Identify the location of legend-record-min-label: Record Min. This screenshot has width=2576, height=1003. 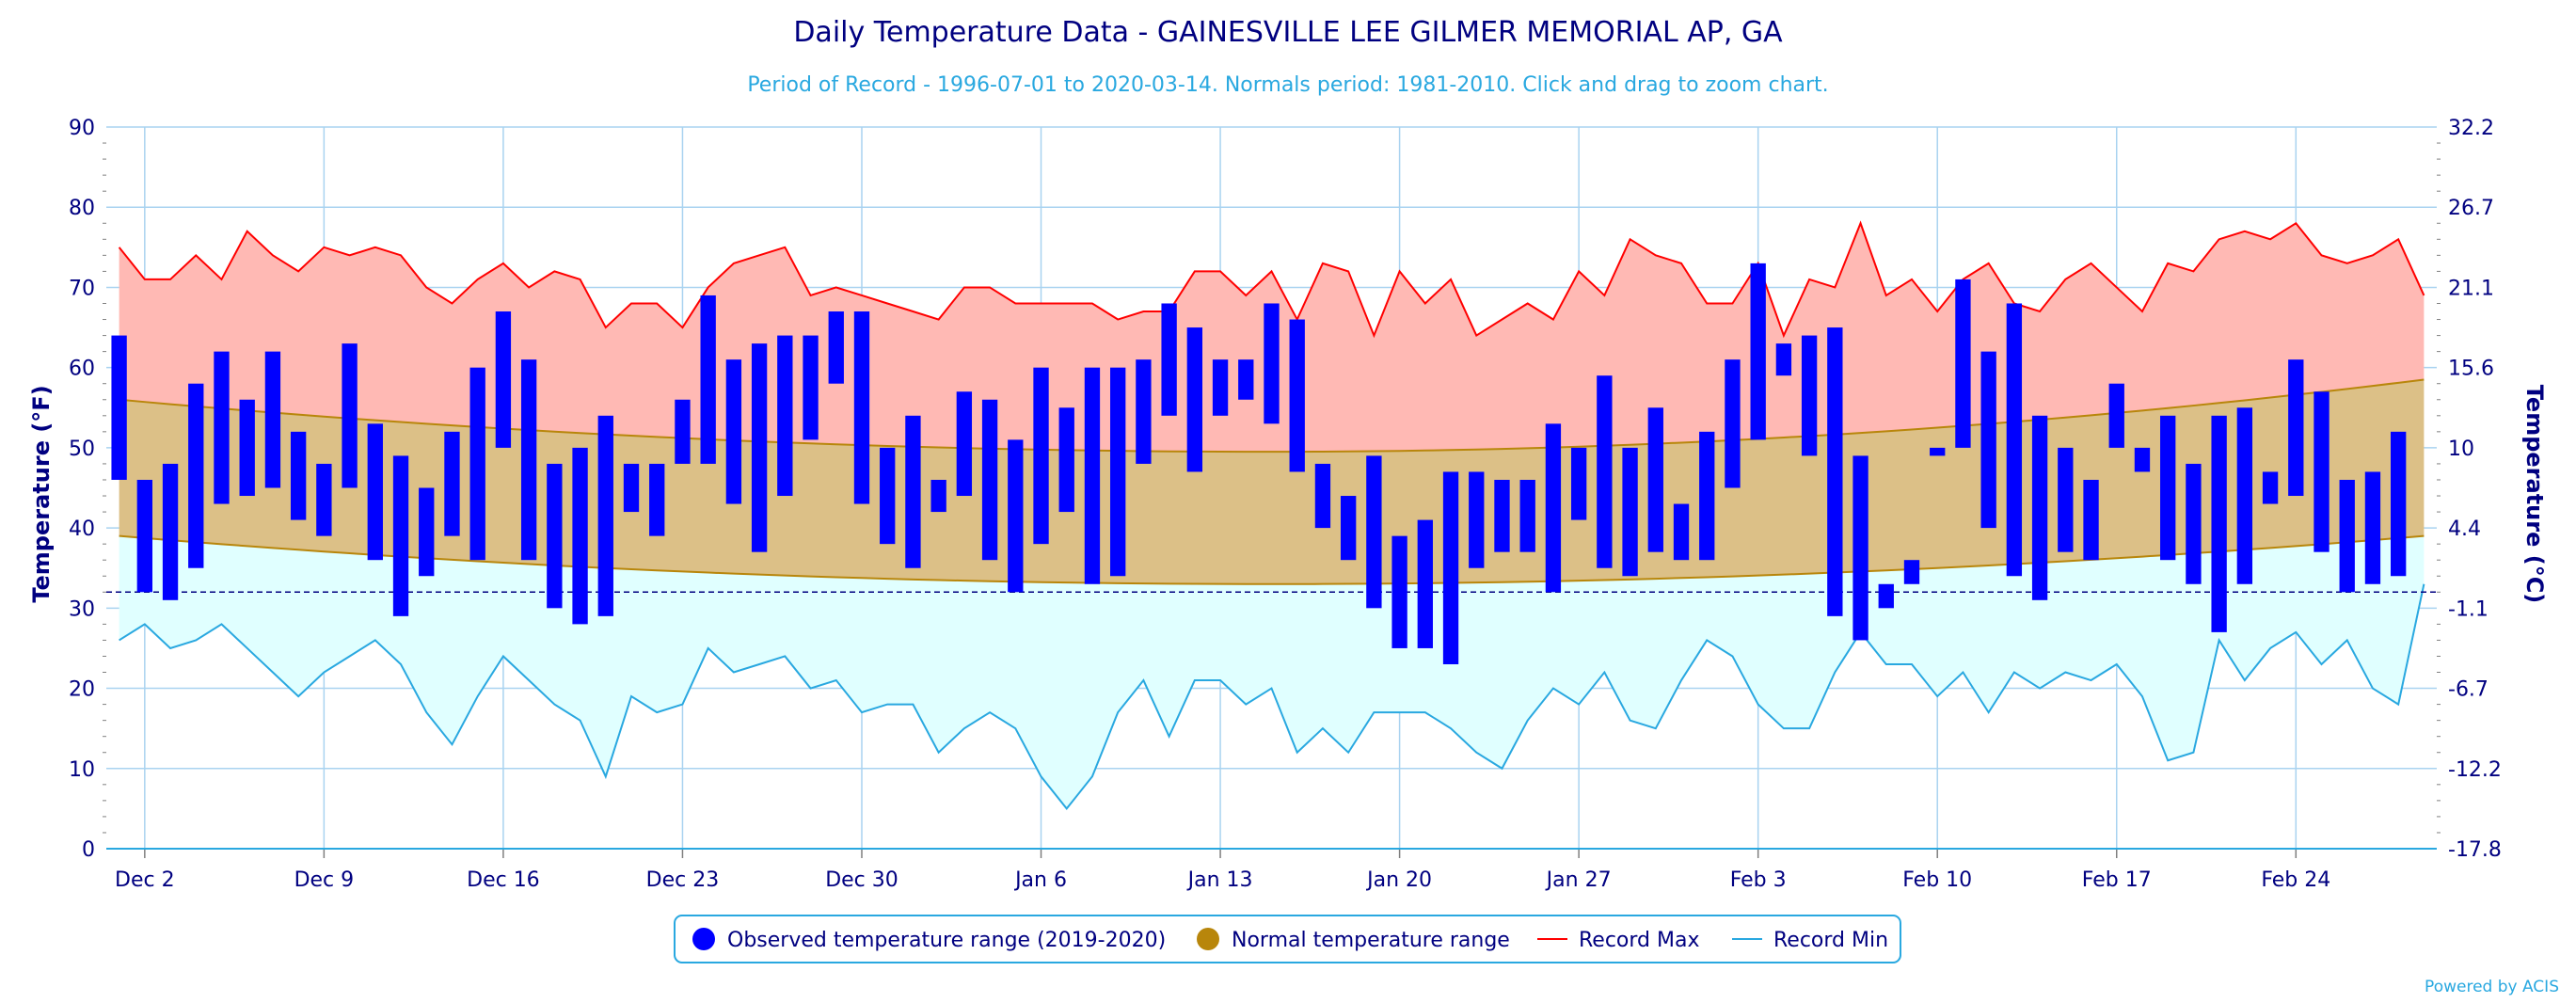
(1831, 940).